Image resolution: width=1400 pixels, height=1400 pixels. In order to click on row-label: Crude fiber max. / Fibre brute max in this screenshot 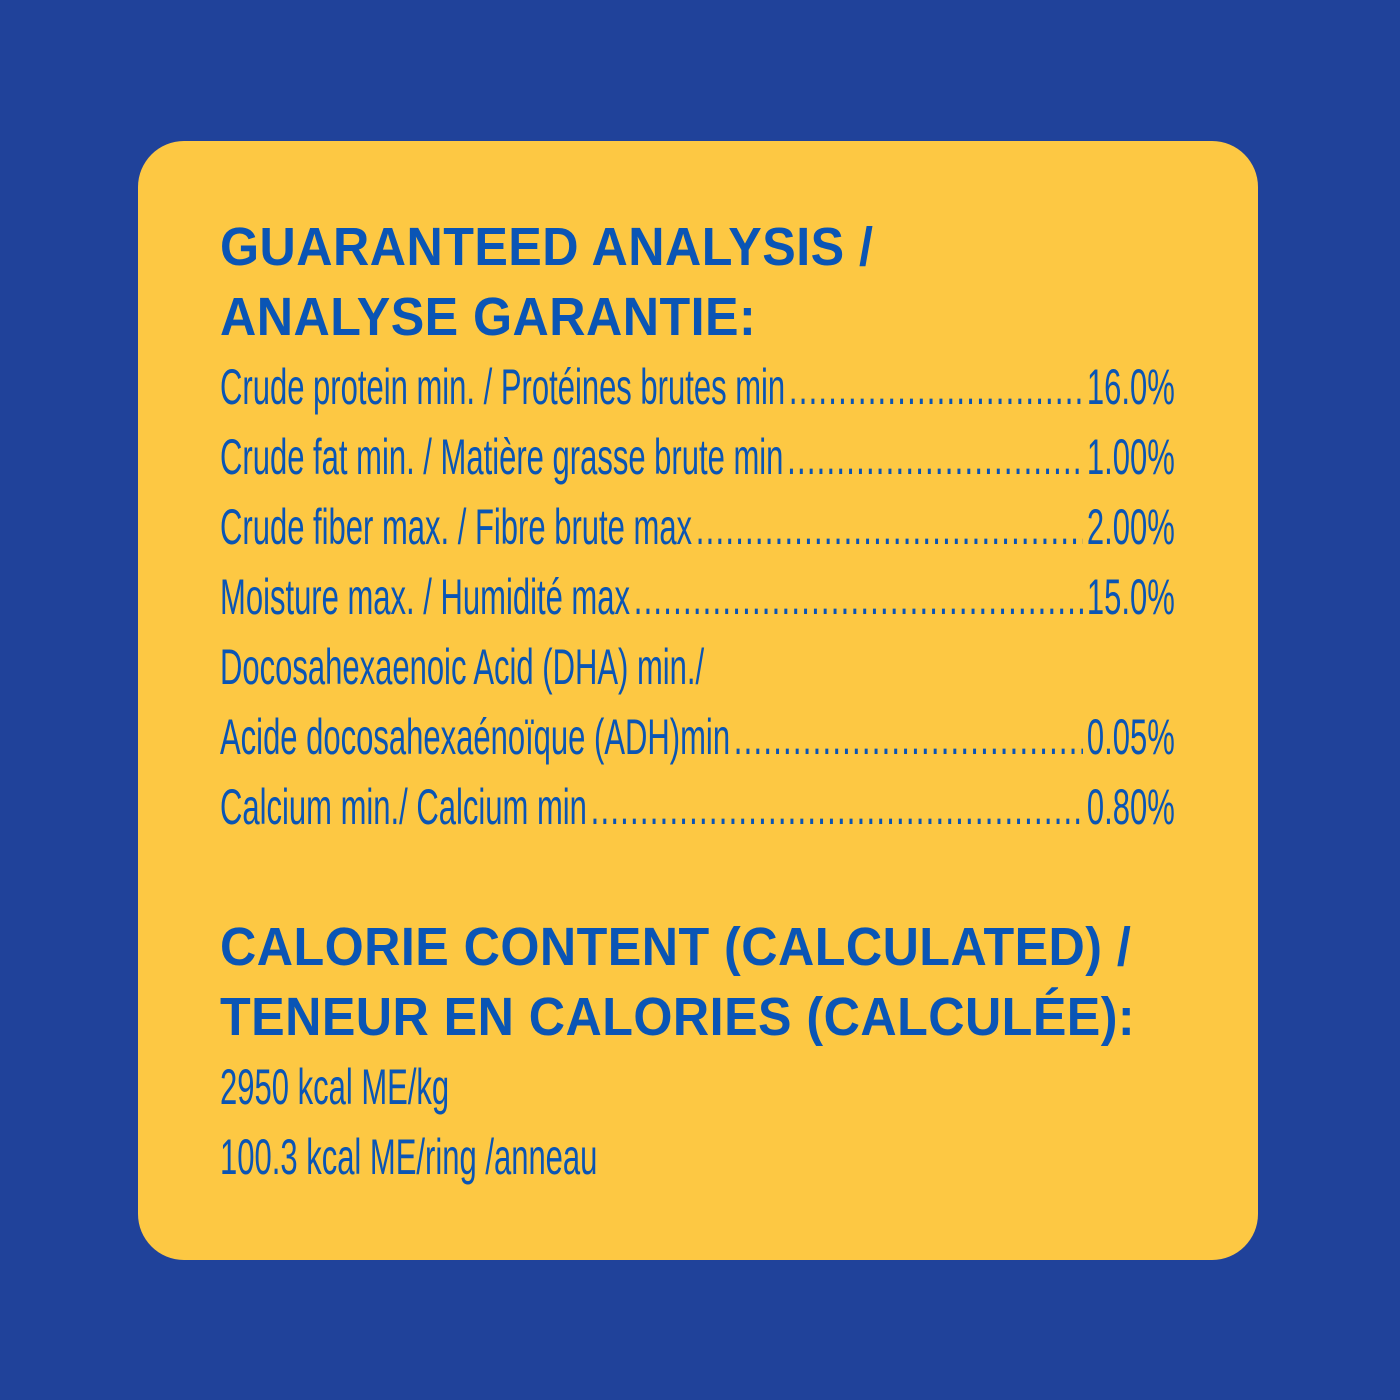, I will do `click(456, 527)`.